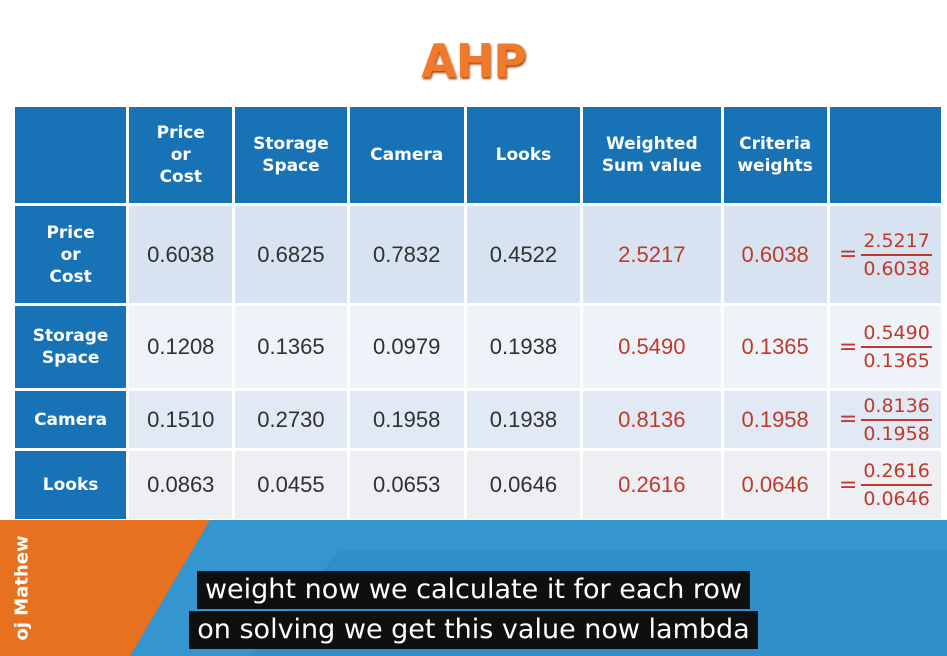 This screenshot has width=947, height=656. Describe the element at coordinates (406, 485) in the screenshot. I see `cell-looks-camera: 0.0653` at that location.